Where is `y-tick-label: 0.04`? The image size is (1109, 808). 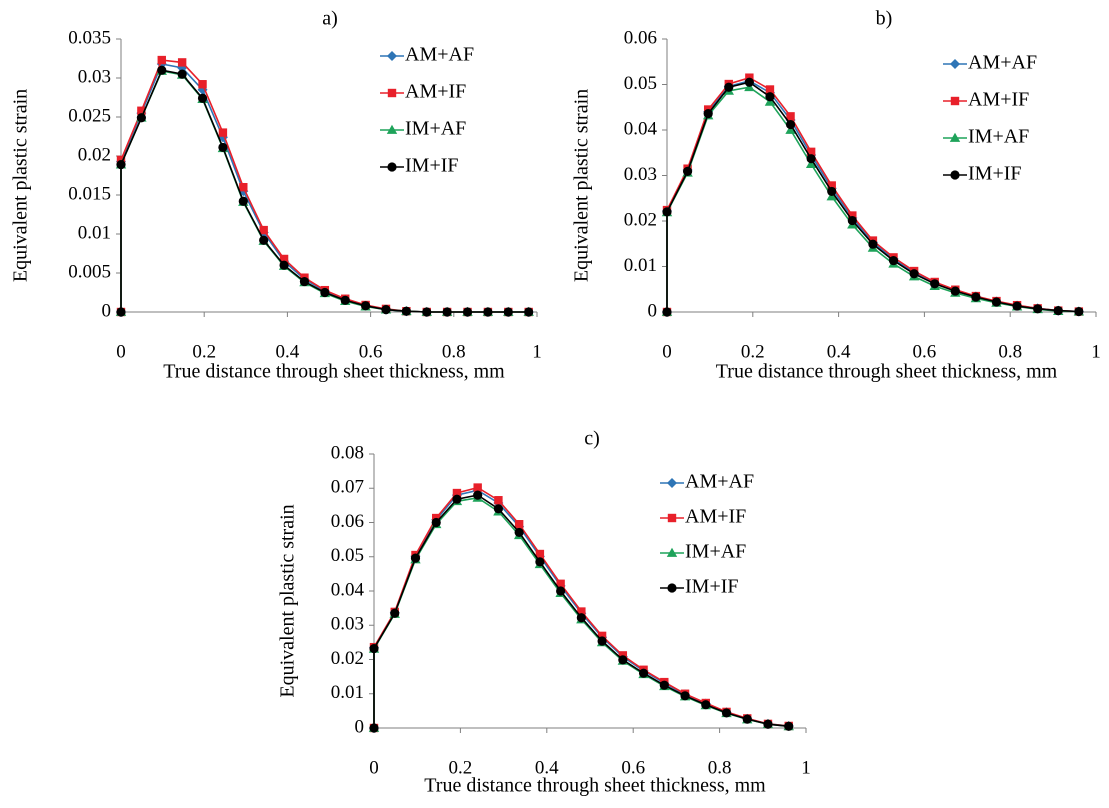
y-tick-label: 0.04 is located at coordinates (641, 128).